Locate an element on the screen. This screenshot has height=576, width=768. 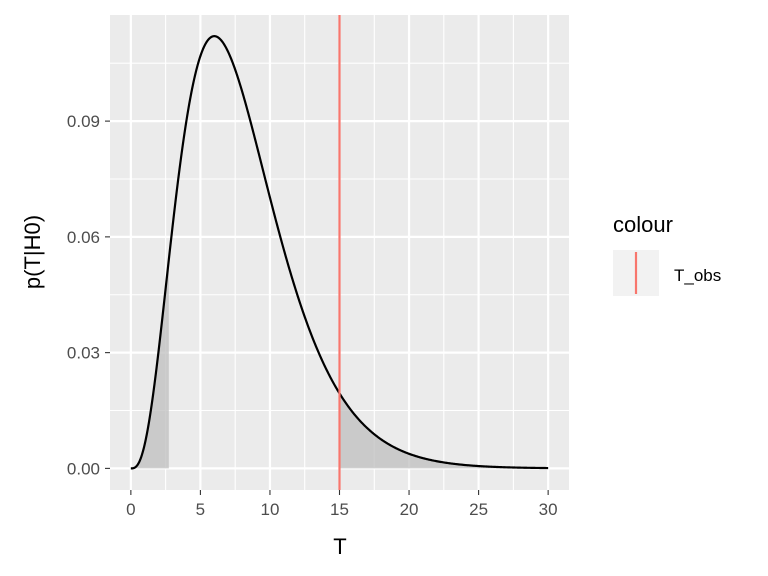
y-tick-label: 0.00 is located at coordinates (83, 468).